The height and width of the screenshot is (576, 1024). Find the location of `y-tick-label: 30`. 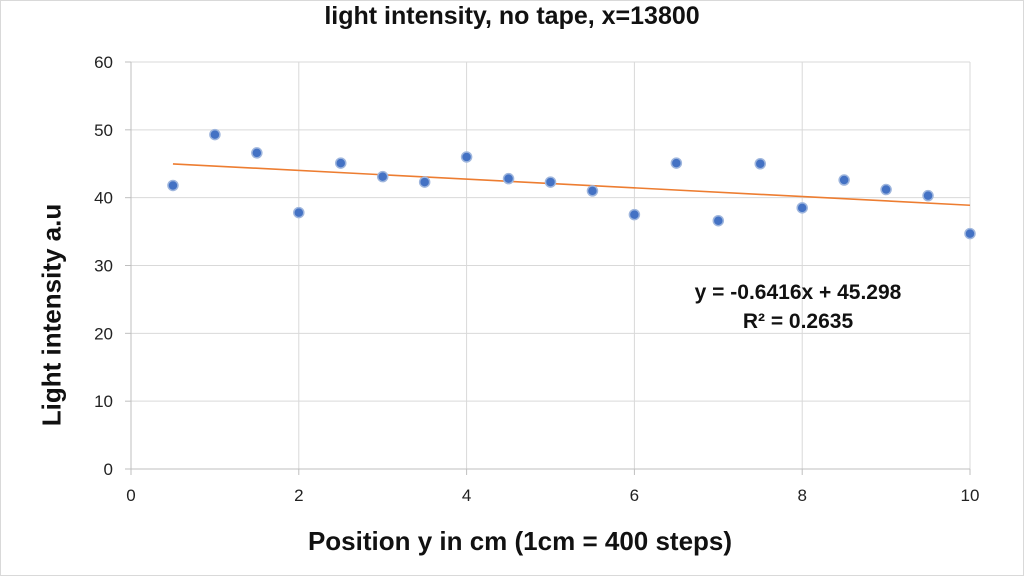

y-tick-label: 30 is located at coordinates (103, 266).